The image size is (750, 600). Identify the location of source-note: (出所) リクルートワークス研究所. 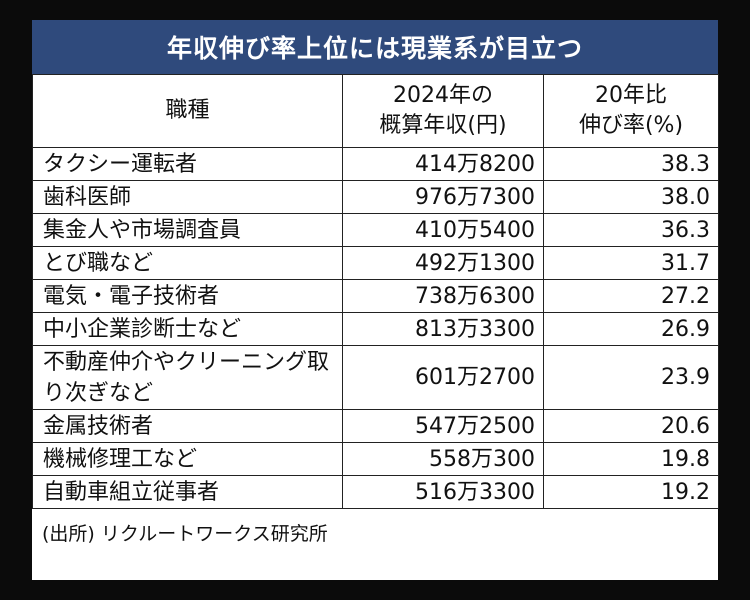
(185, 534).